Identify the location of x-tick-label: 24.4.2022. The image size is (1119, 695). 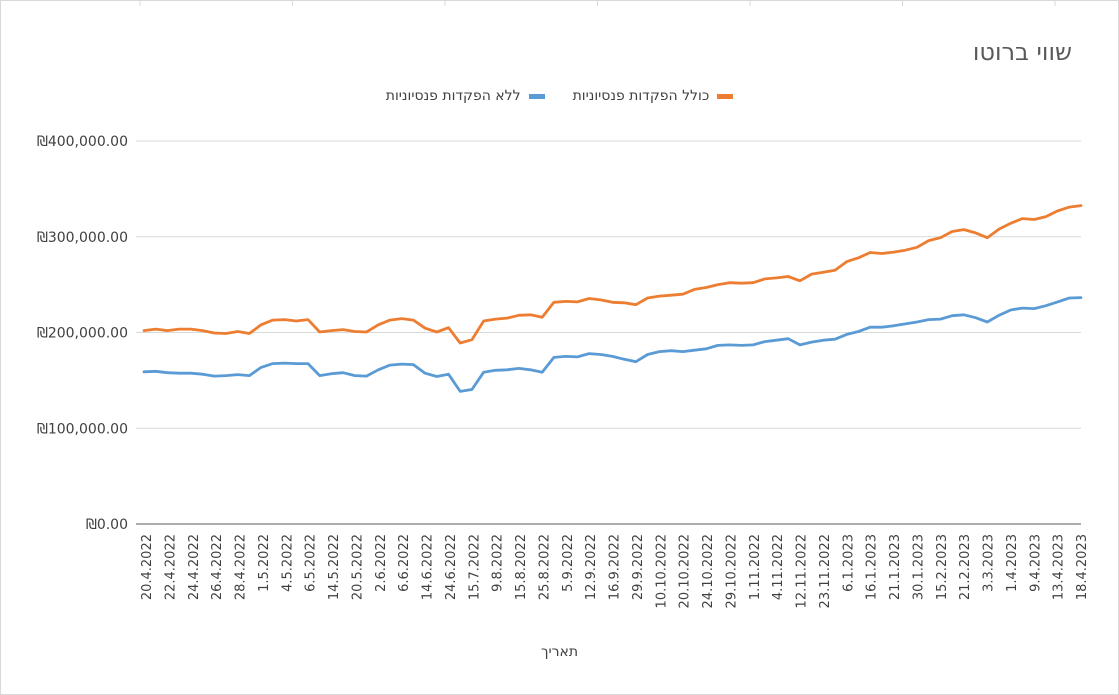
(194, 567).